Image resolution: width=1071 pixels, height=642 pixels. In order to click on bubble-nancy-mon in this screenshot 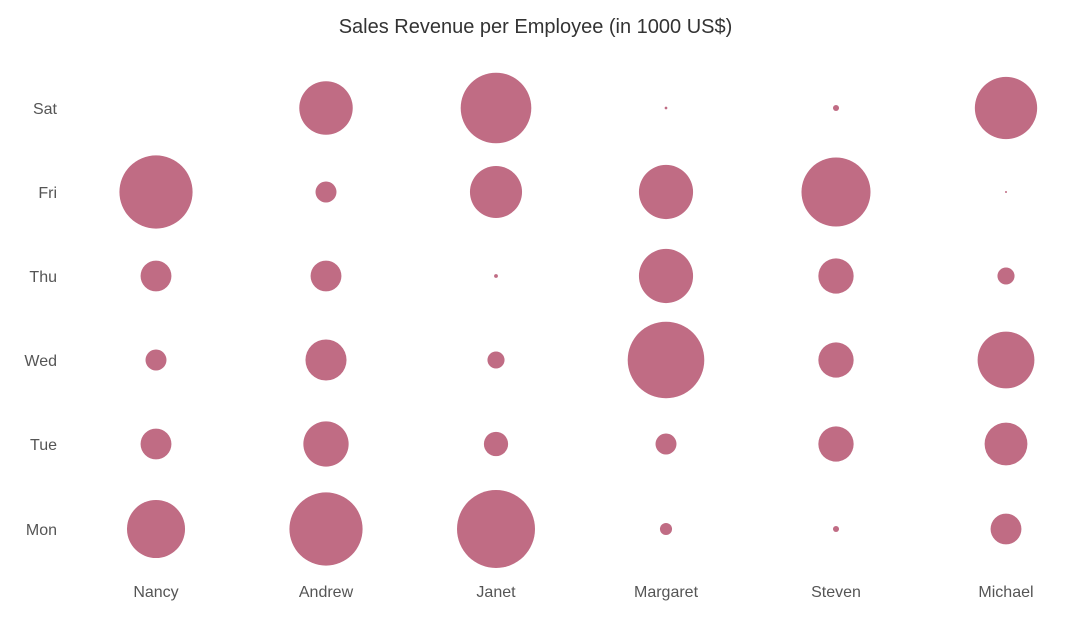, I will do `click(156, 529)`.